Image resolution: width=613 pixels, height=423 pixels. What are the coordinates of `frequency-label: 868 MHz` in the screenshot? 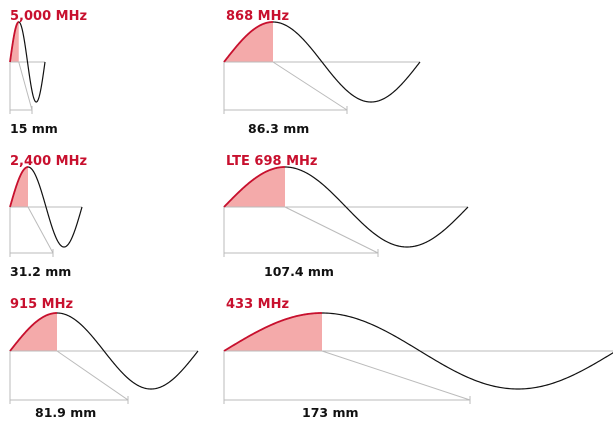 It's located at (257, 16).